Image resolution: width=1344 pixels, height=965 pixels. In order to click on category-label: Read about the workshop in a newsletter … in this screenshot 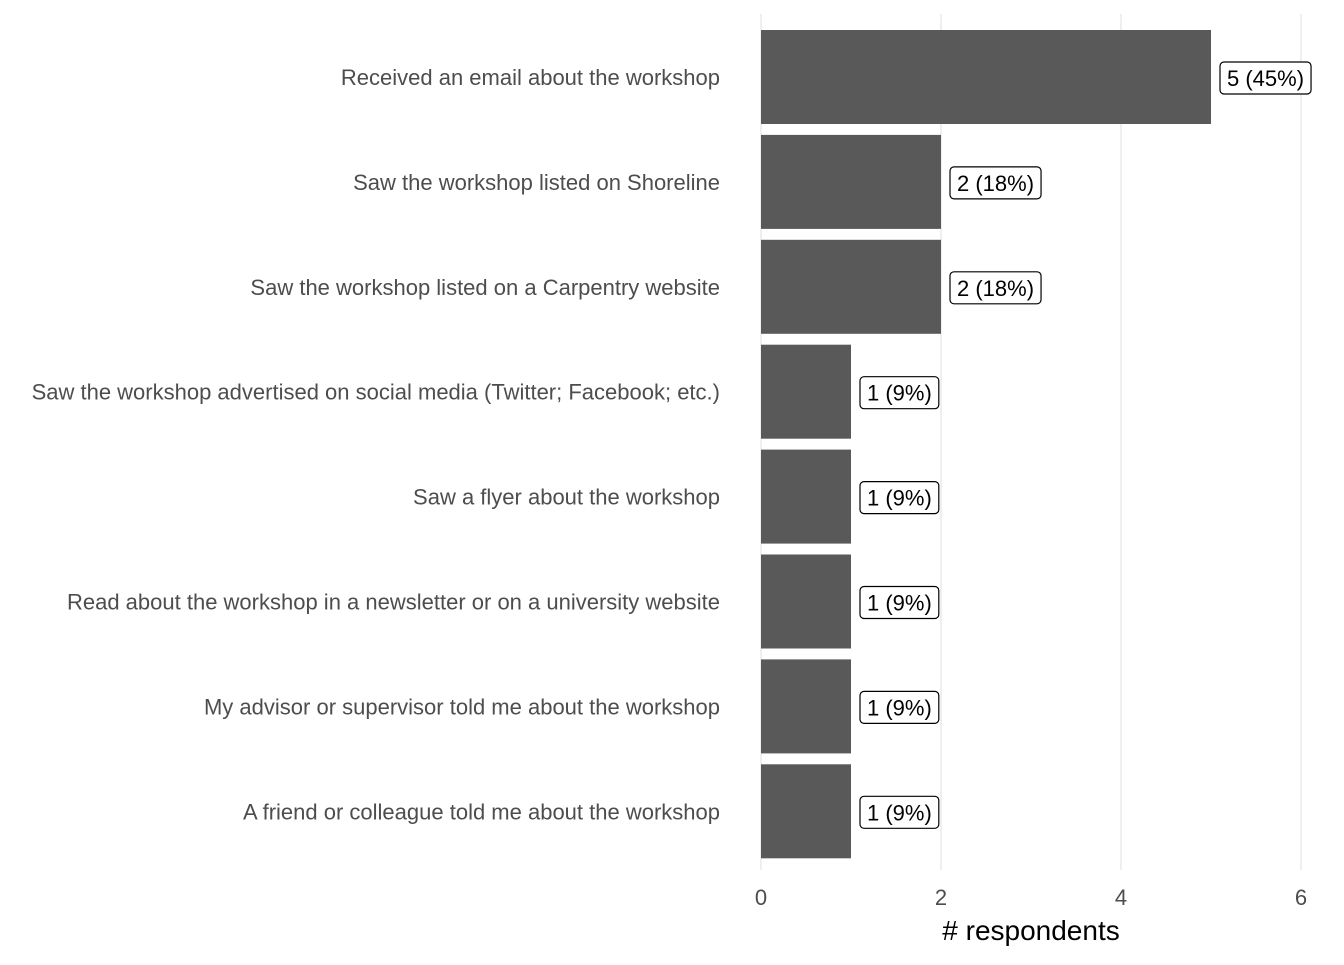, I will do `click(393, 602)`.